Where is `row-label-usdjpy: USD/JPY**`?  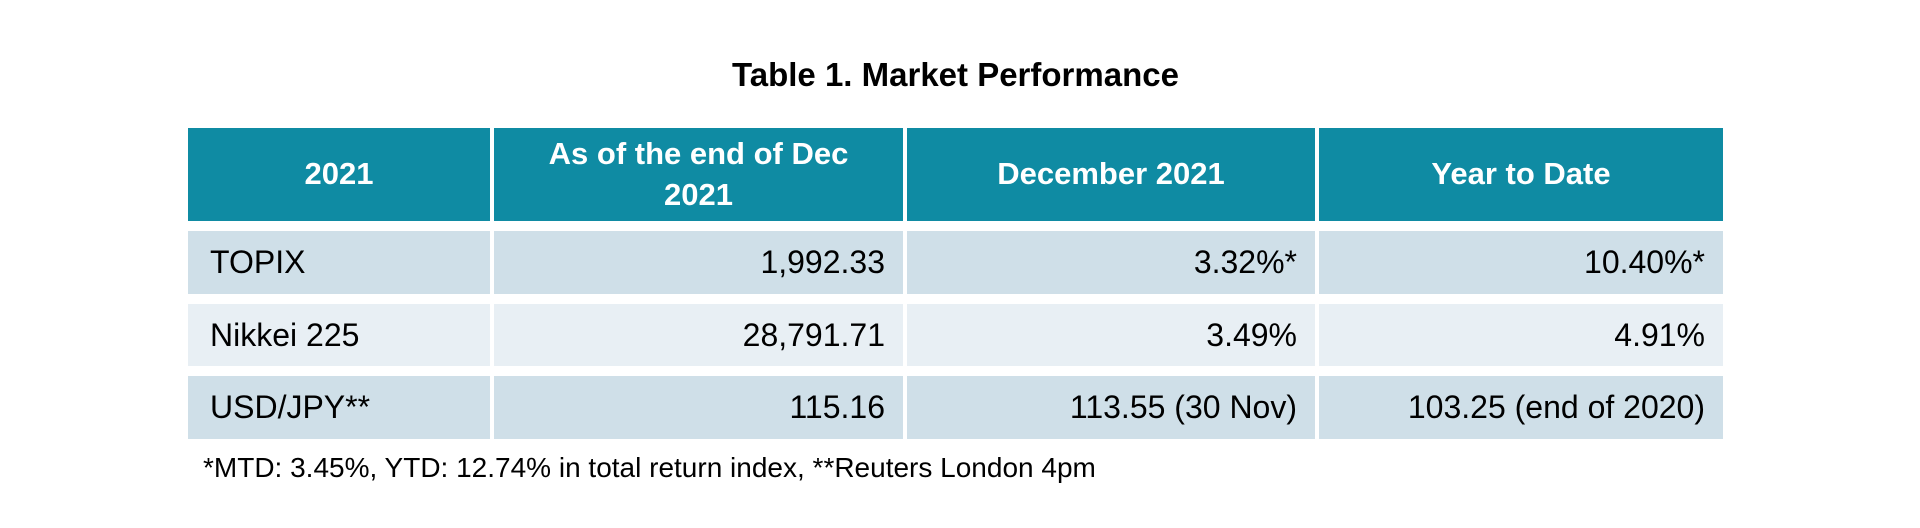
row-label-usdjpy: USD/JPY** is located at coordinates (339, 407).